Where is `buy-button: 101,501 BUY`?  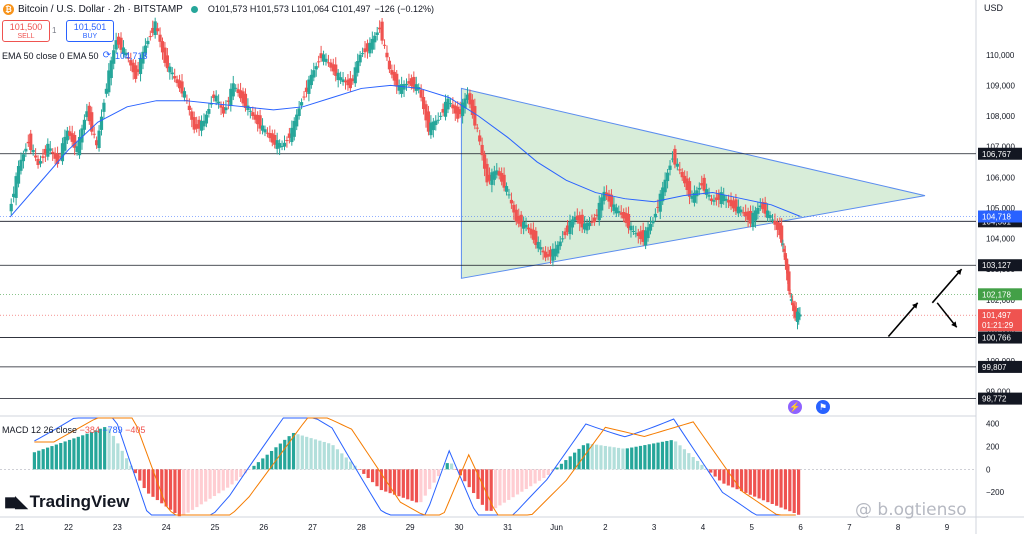
buy-button: 101,501 BUY is located at coordinates (90, 31).